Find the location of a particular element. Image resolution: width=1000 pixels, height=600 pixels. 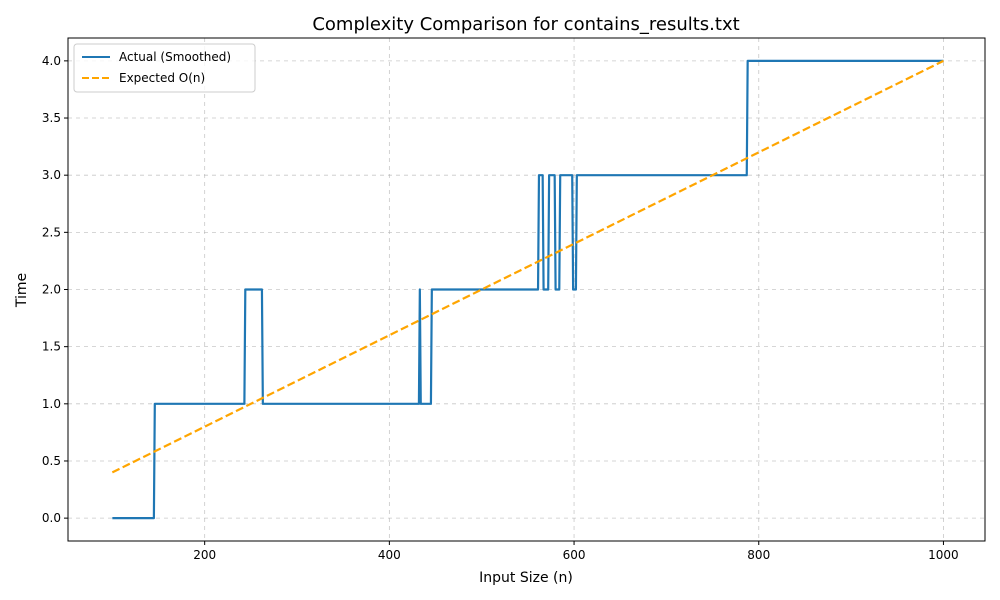

x-tick-label: 1000 is located at coordinates (943, 555).